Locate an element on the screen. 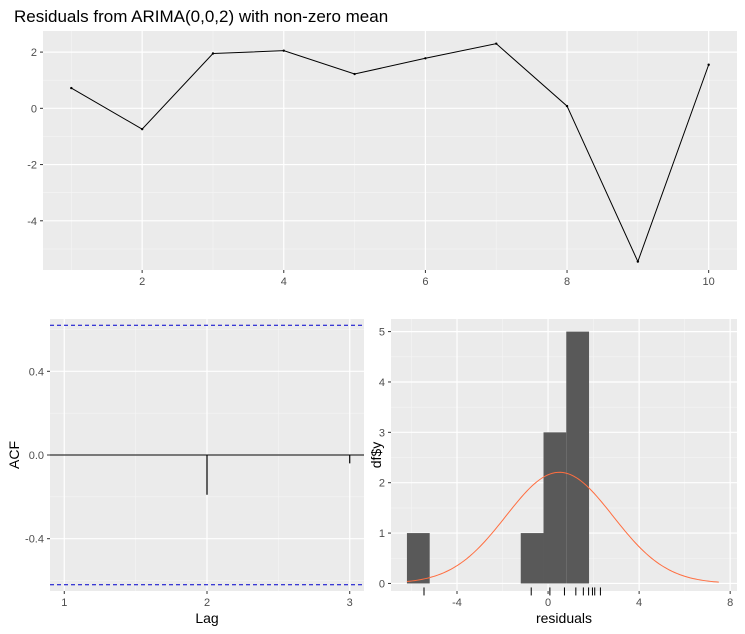 The image size is (745, 634). residual-y-tick-label: -4 is located at coordinates (32, 222).